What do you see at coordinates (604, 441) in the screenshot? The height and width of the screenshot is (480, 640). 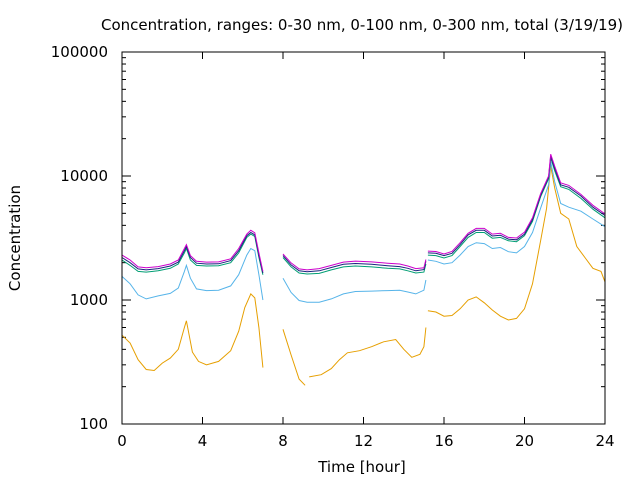 I see `x-tick-label: 24` at bounding box center [604, 441].